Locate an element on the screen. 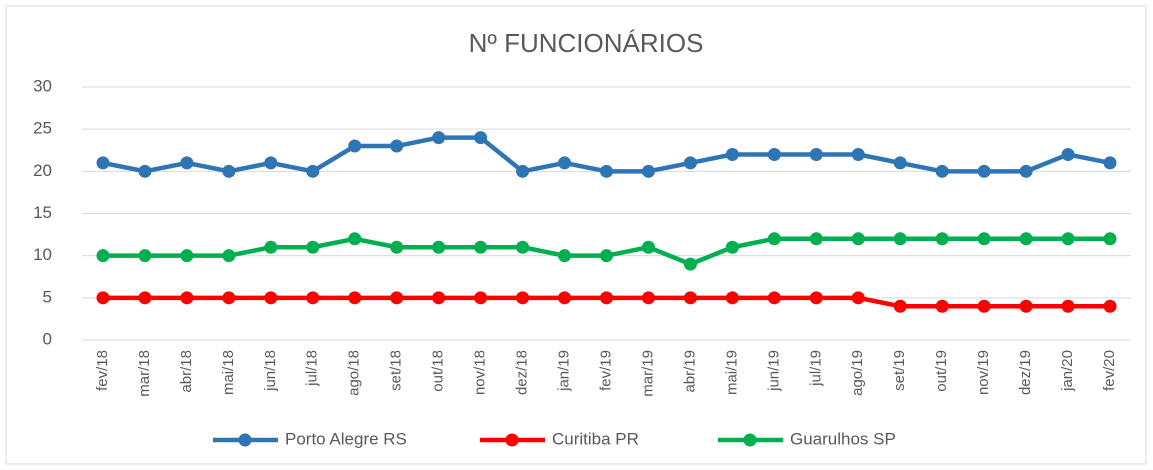 This screenshot has height=470, width=1153. x-tick-label: fev/18 is located at coordinates (102, 370).